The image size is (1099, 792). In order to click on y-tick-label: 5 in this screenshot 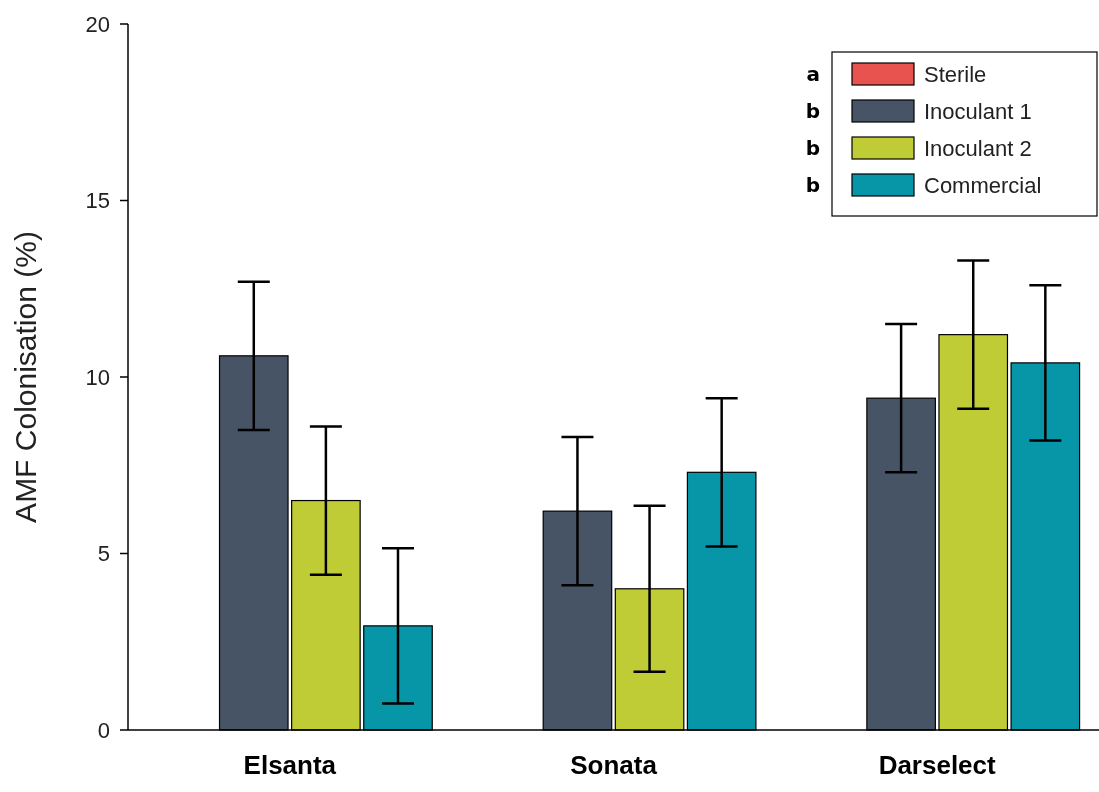, I will do `click(103, 554)`.